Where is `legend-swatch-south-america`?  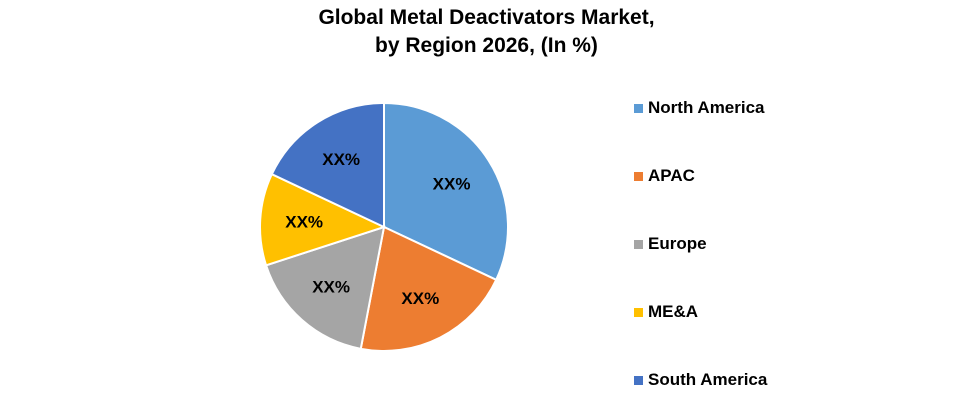
legend-swatch-south-america is located at coordinates (638, 380).